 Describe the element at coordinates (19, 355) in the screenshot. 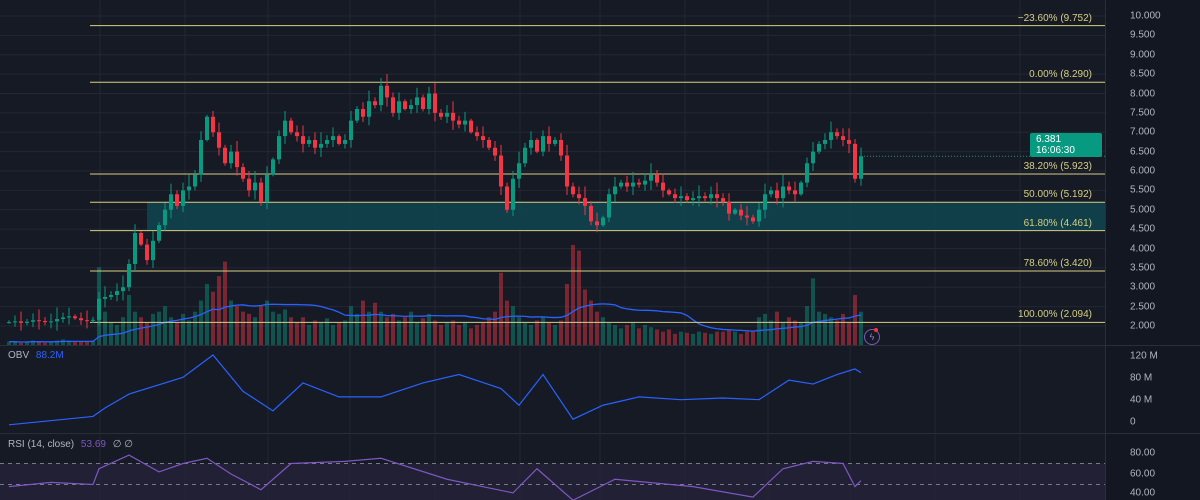

I see `obv-title: OBV` at that location.